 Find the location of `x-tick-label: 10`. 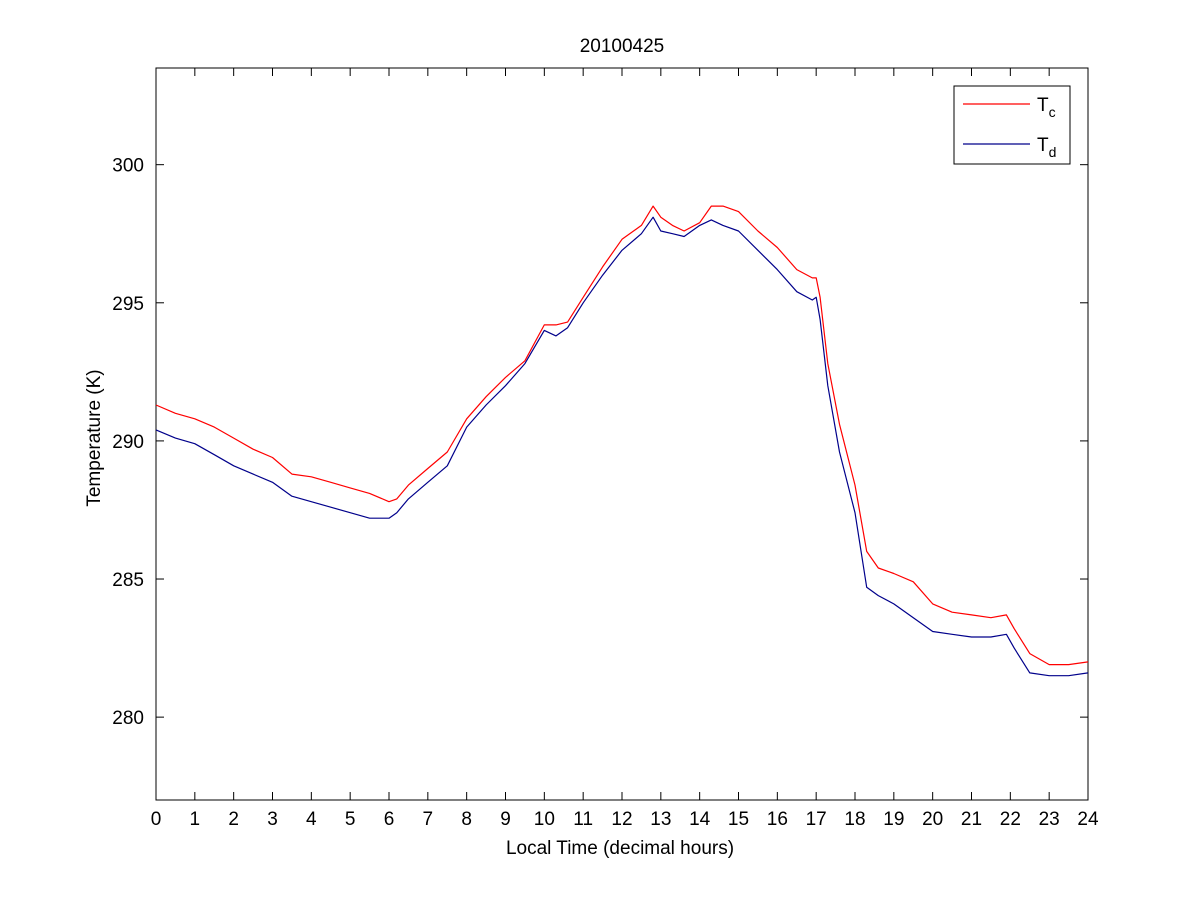

x-tick-label: 10 is located at coordinates (544, 819).